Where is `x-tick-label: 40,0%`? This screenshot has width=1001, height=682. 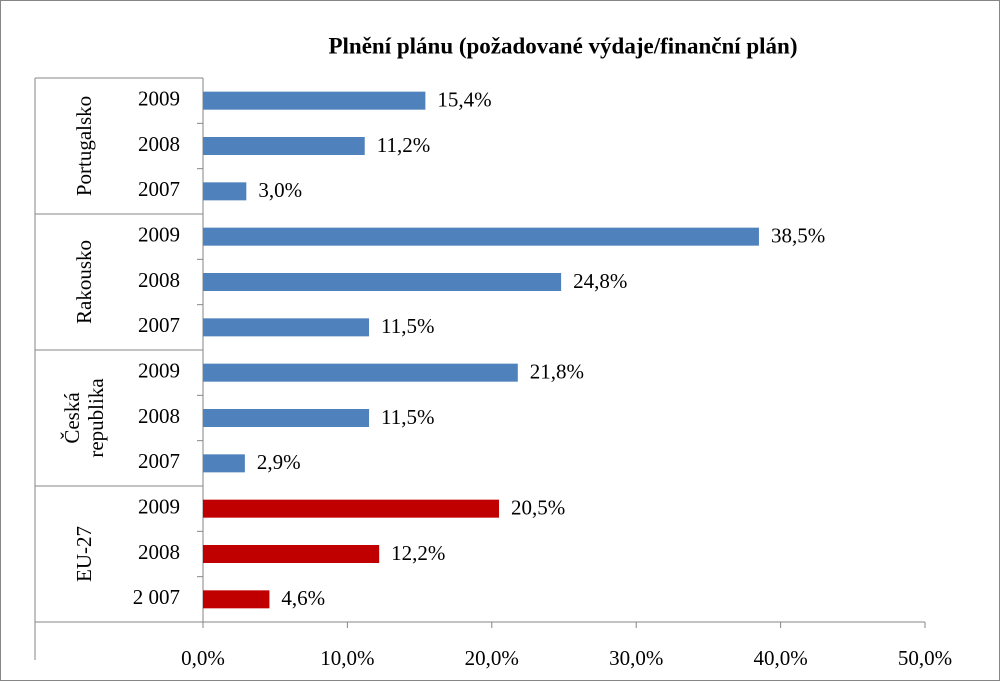 x-tick-label: 40,0% is located at coordinates (780, 658).